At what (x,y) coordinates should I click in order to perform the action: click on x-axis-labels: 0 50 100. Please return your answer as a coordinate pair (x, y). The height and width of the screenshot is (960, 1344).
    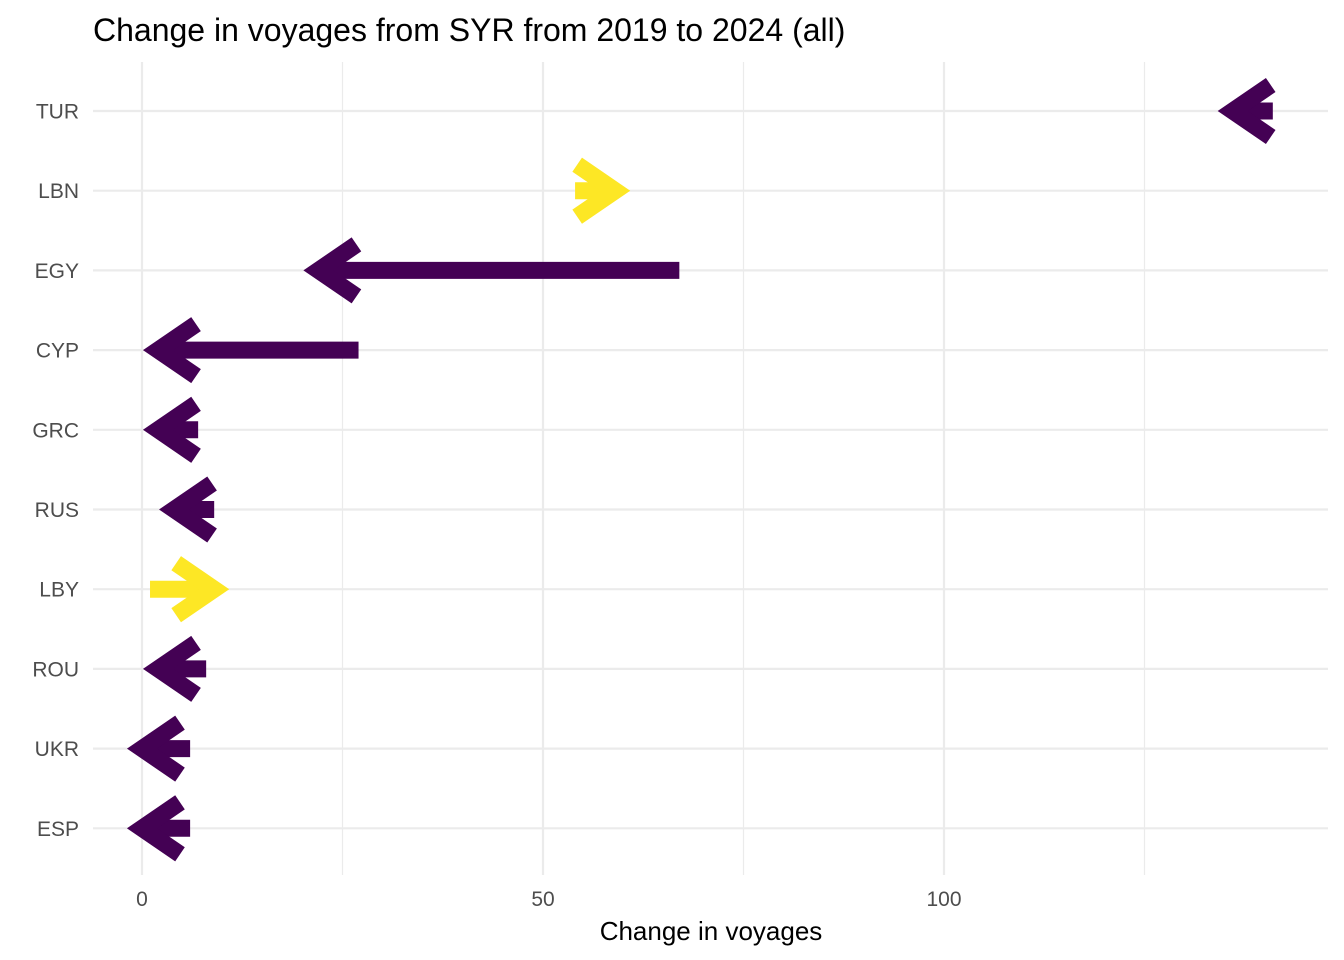
    Looking at the image, I should click on (548, 899).